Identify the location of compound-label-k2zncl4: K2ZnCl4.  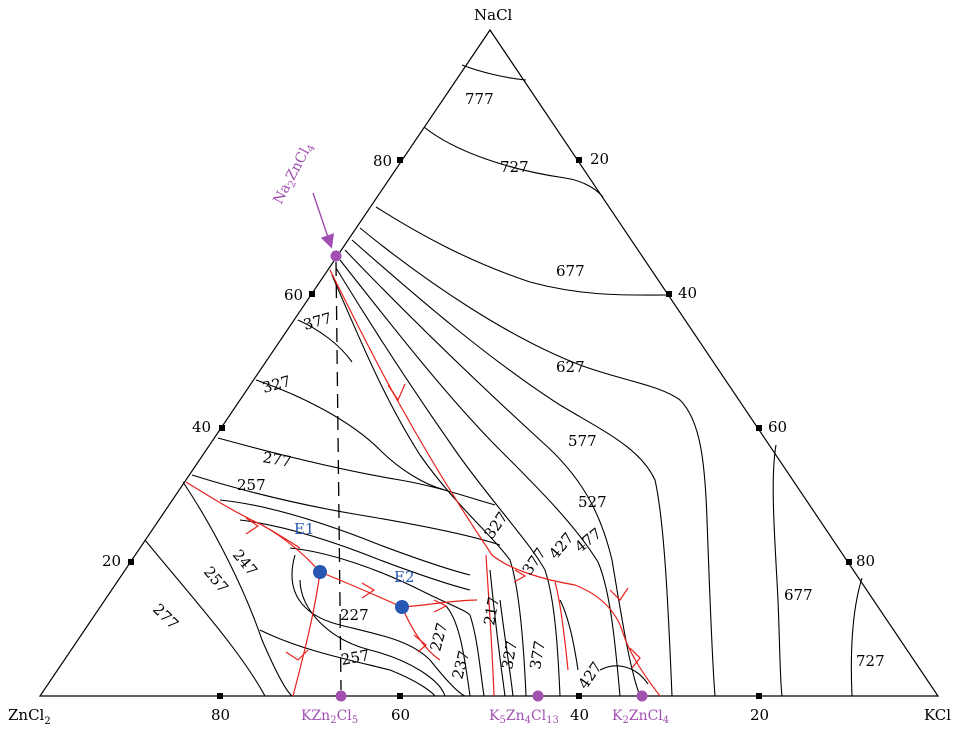
(640, 717).